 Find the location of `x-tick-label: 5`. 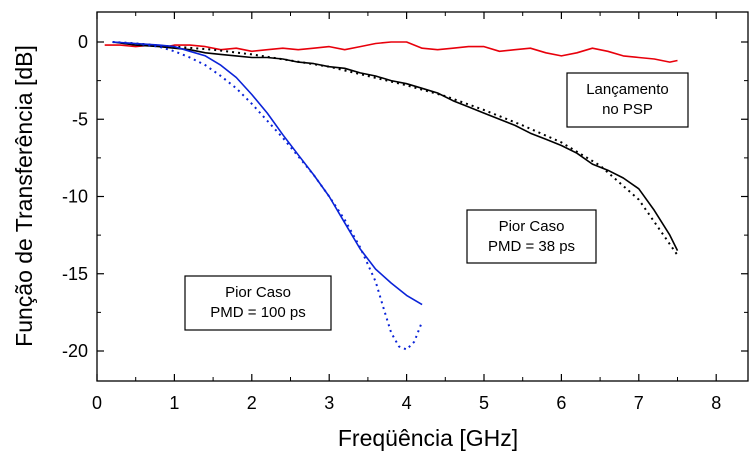

x-tick-label: 5 is located at coordinates (484, 403).